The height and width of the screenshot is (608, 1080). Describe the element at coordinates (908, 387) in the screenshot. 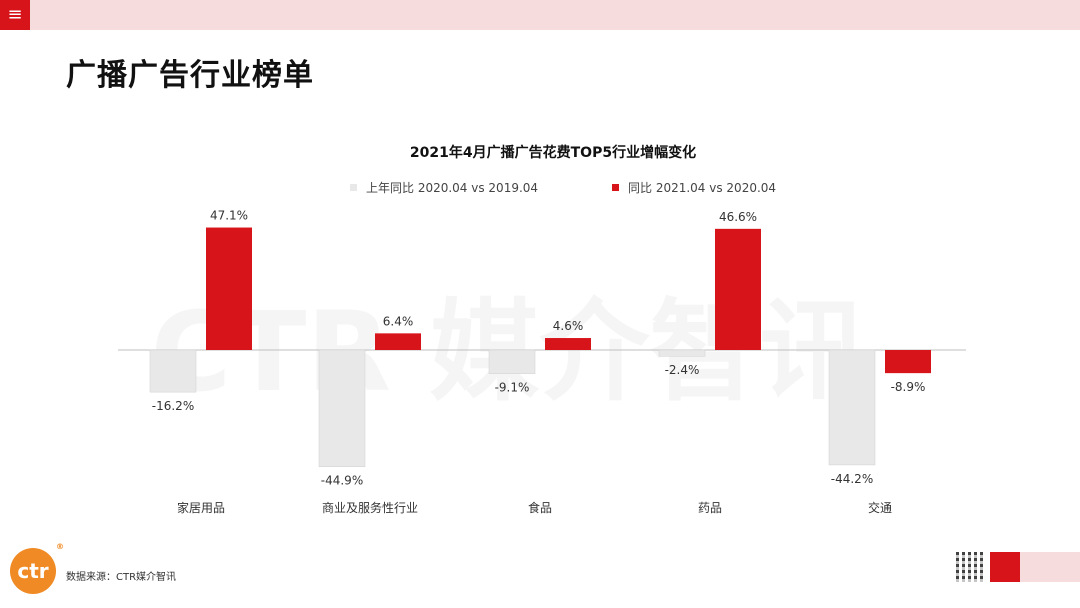

I see `data-label: -8.9%` at that location.